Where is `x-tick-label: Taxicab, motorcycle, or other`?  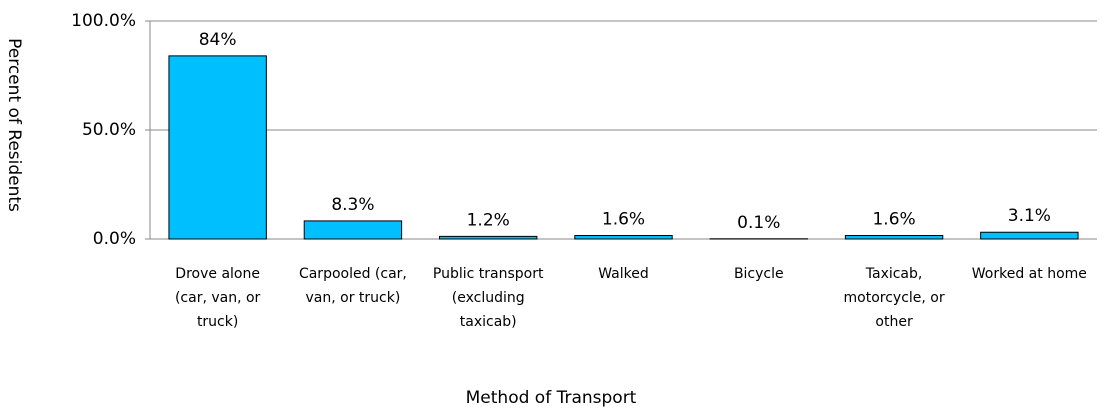 x-tick-label: Taxicab, motorcycle, or other is located at coordinates (894, 298).